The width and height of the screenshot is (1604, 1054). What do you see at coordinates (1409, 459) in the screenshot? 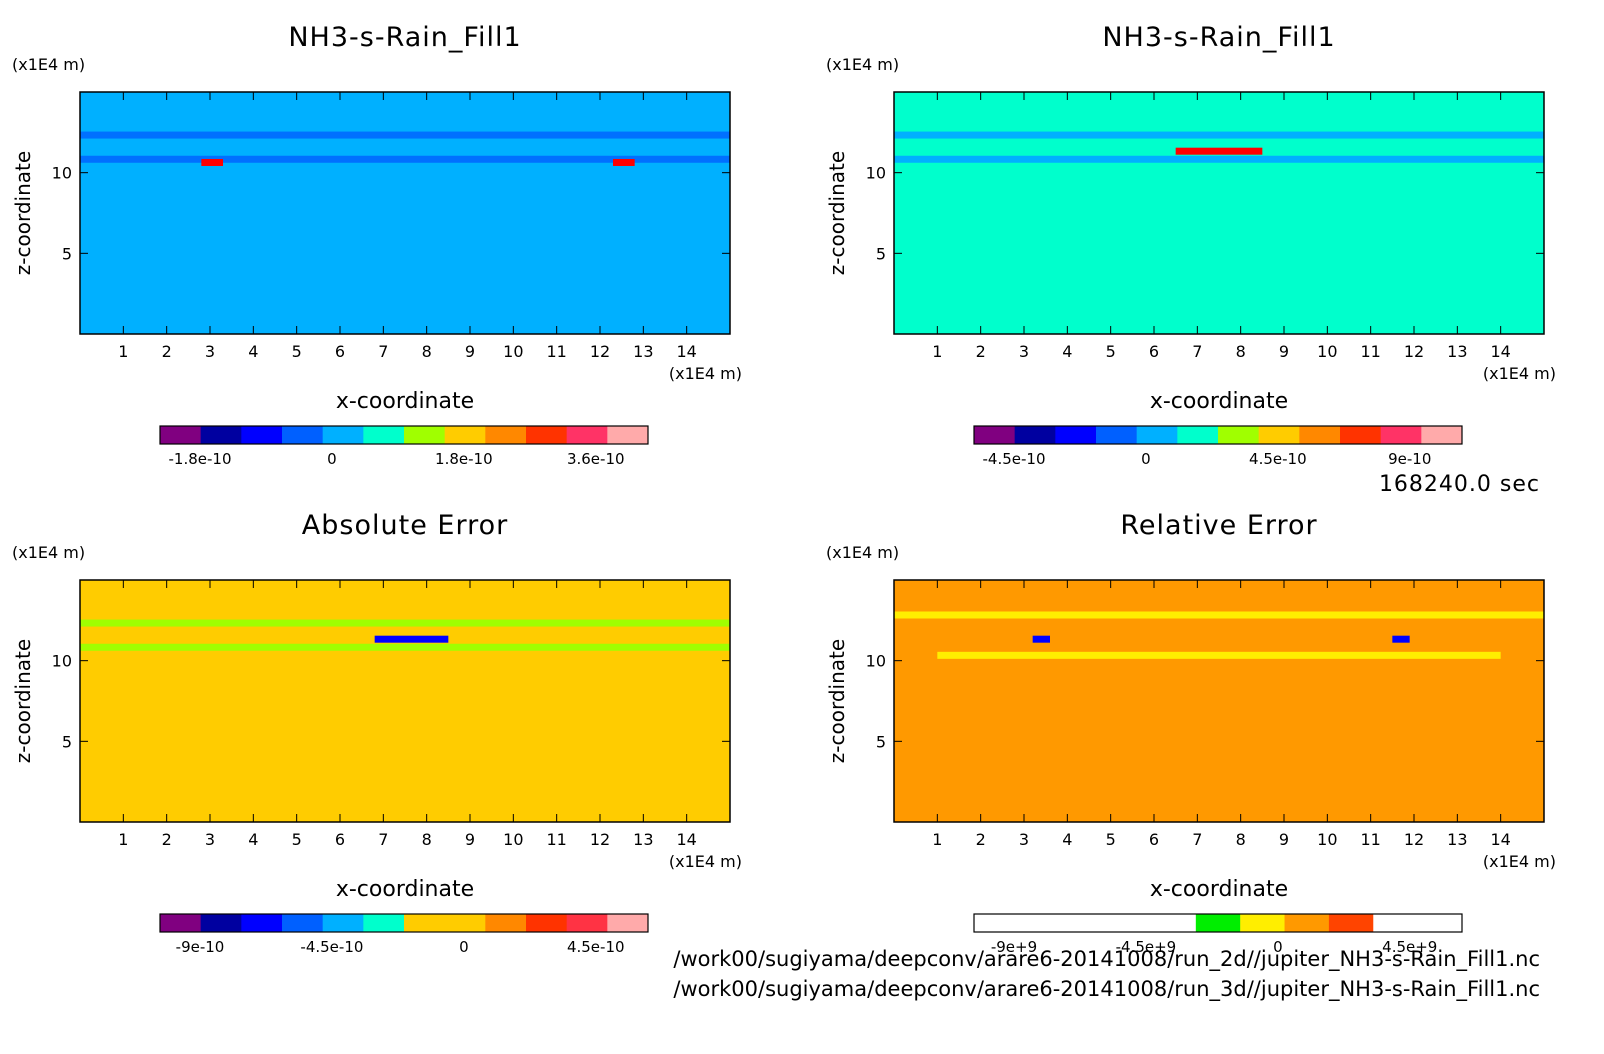
I see `colorbar-tick-label: 9e-10` at bounding box center [1409, 459].